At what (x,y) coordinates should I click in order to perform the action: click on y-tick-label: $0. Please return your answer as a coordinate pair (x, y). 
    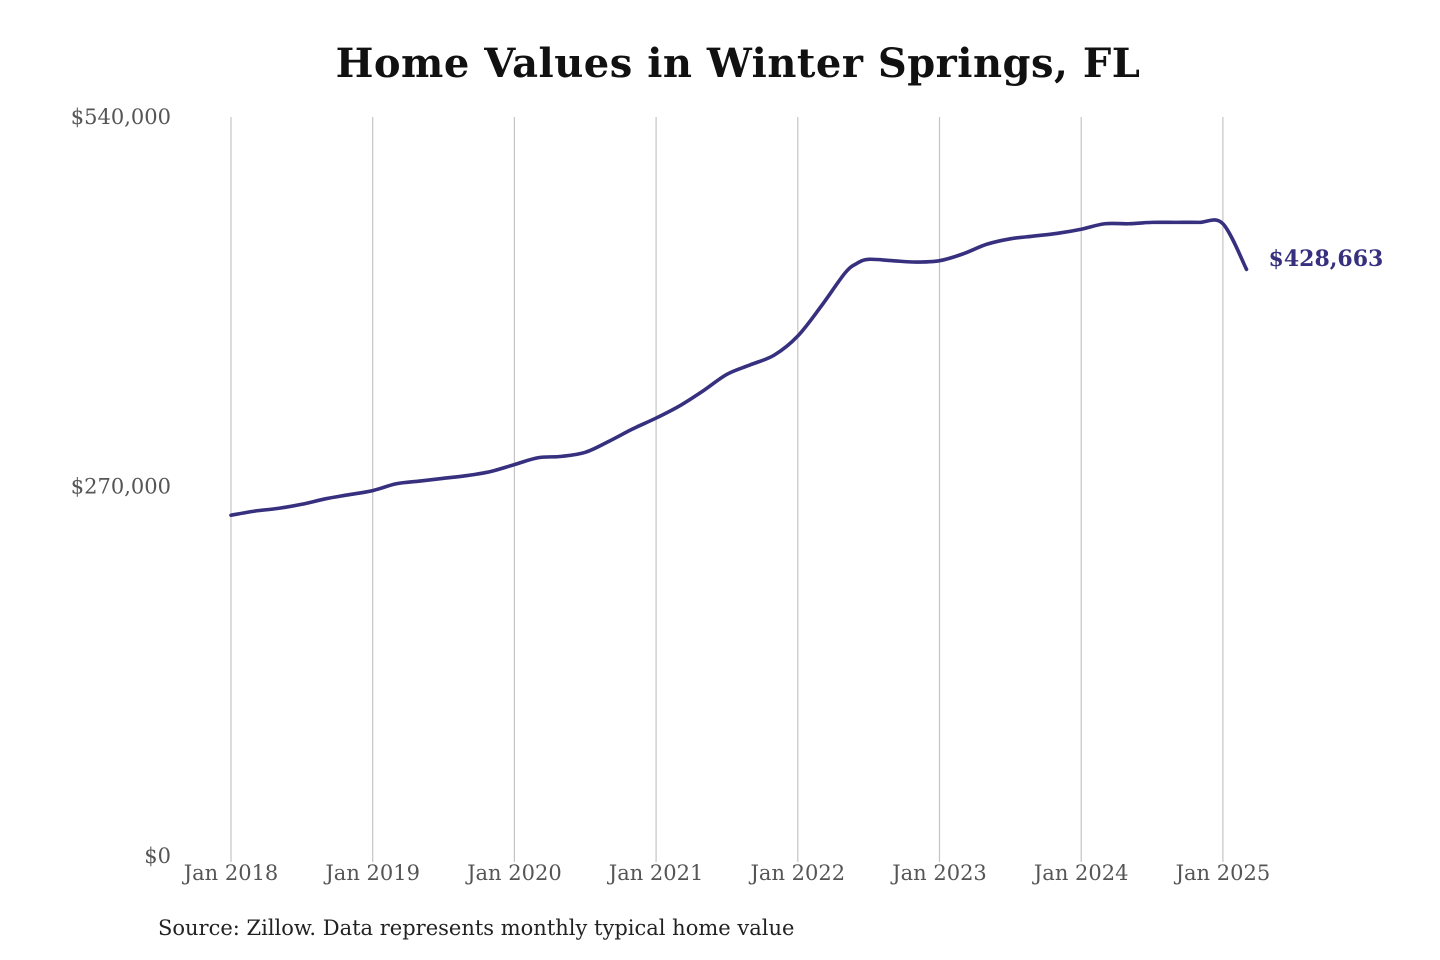
    Looking at the image, I should click on (157, 856).